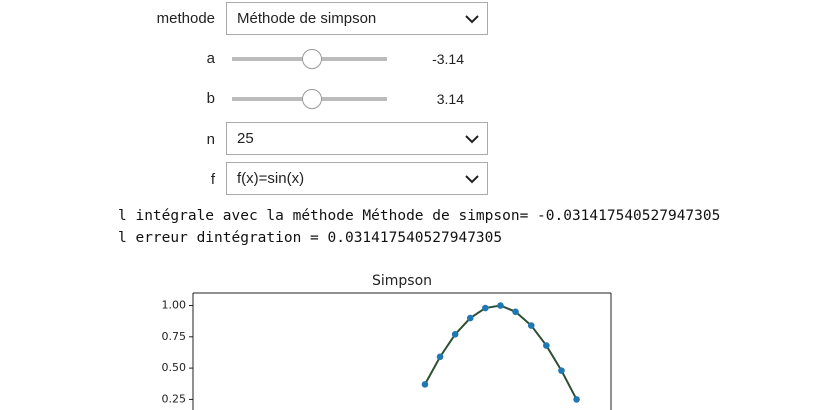  What do you see at coordinates (357, 138) in the screenshot?
I see `dropdown: 25` at bounding box center [357, 138].